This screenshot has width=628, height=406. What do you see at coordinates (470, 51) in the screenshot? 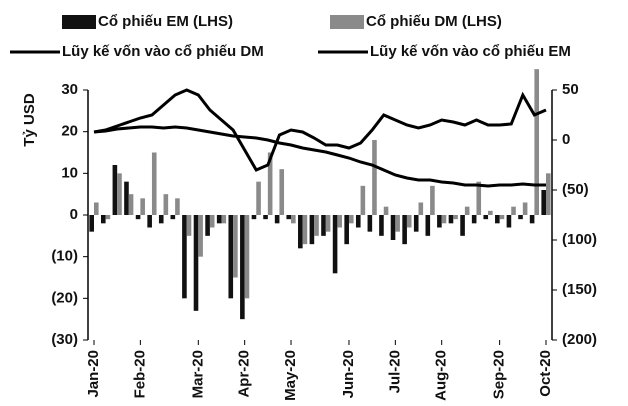
I see `legend-label: Lũy kế vốn vào cổ phiếu EM` at bounding box center [470, 51].